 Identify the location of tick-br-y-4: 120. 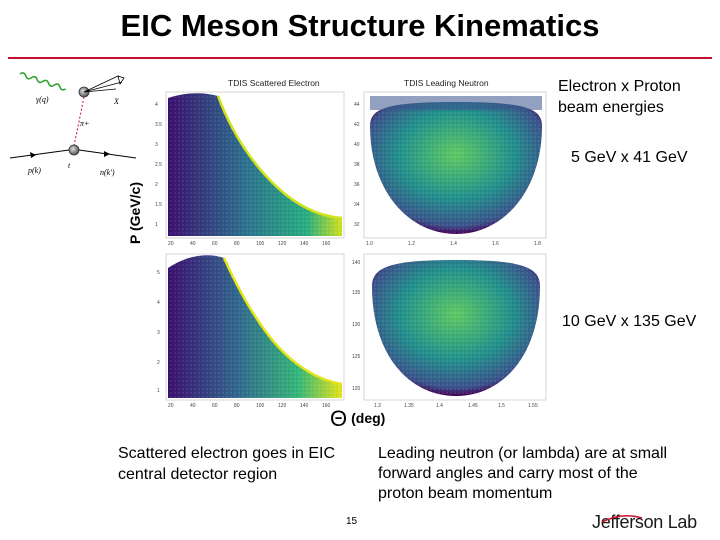
(356, 389).